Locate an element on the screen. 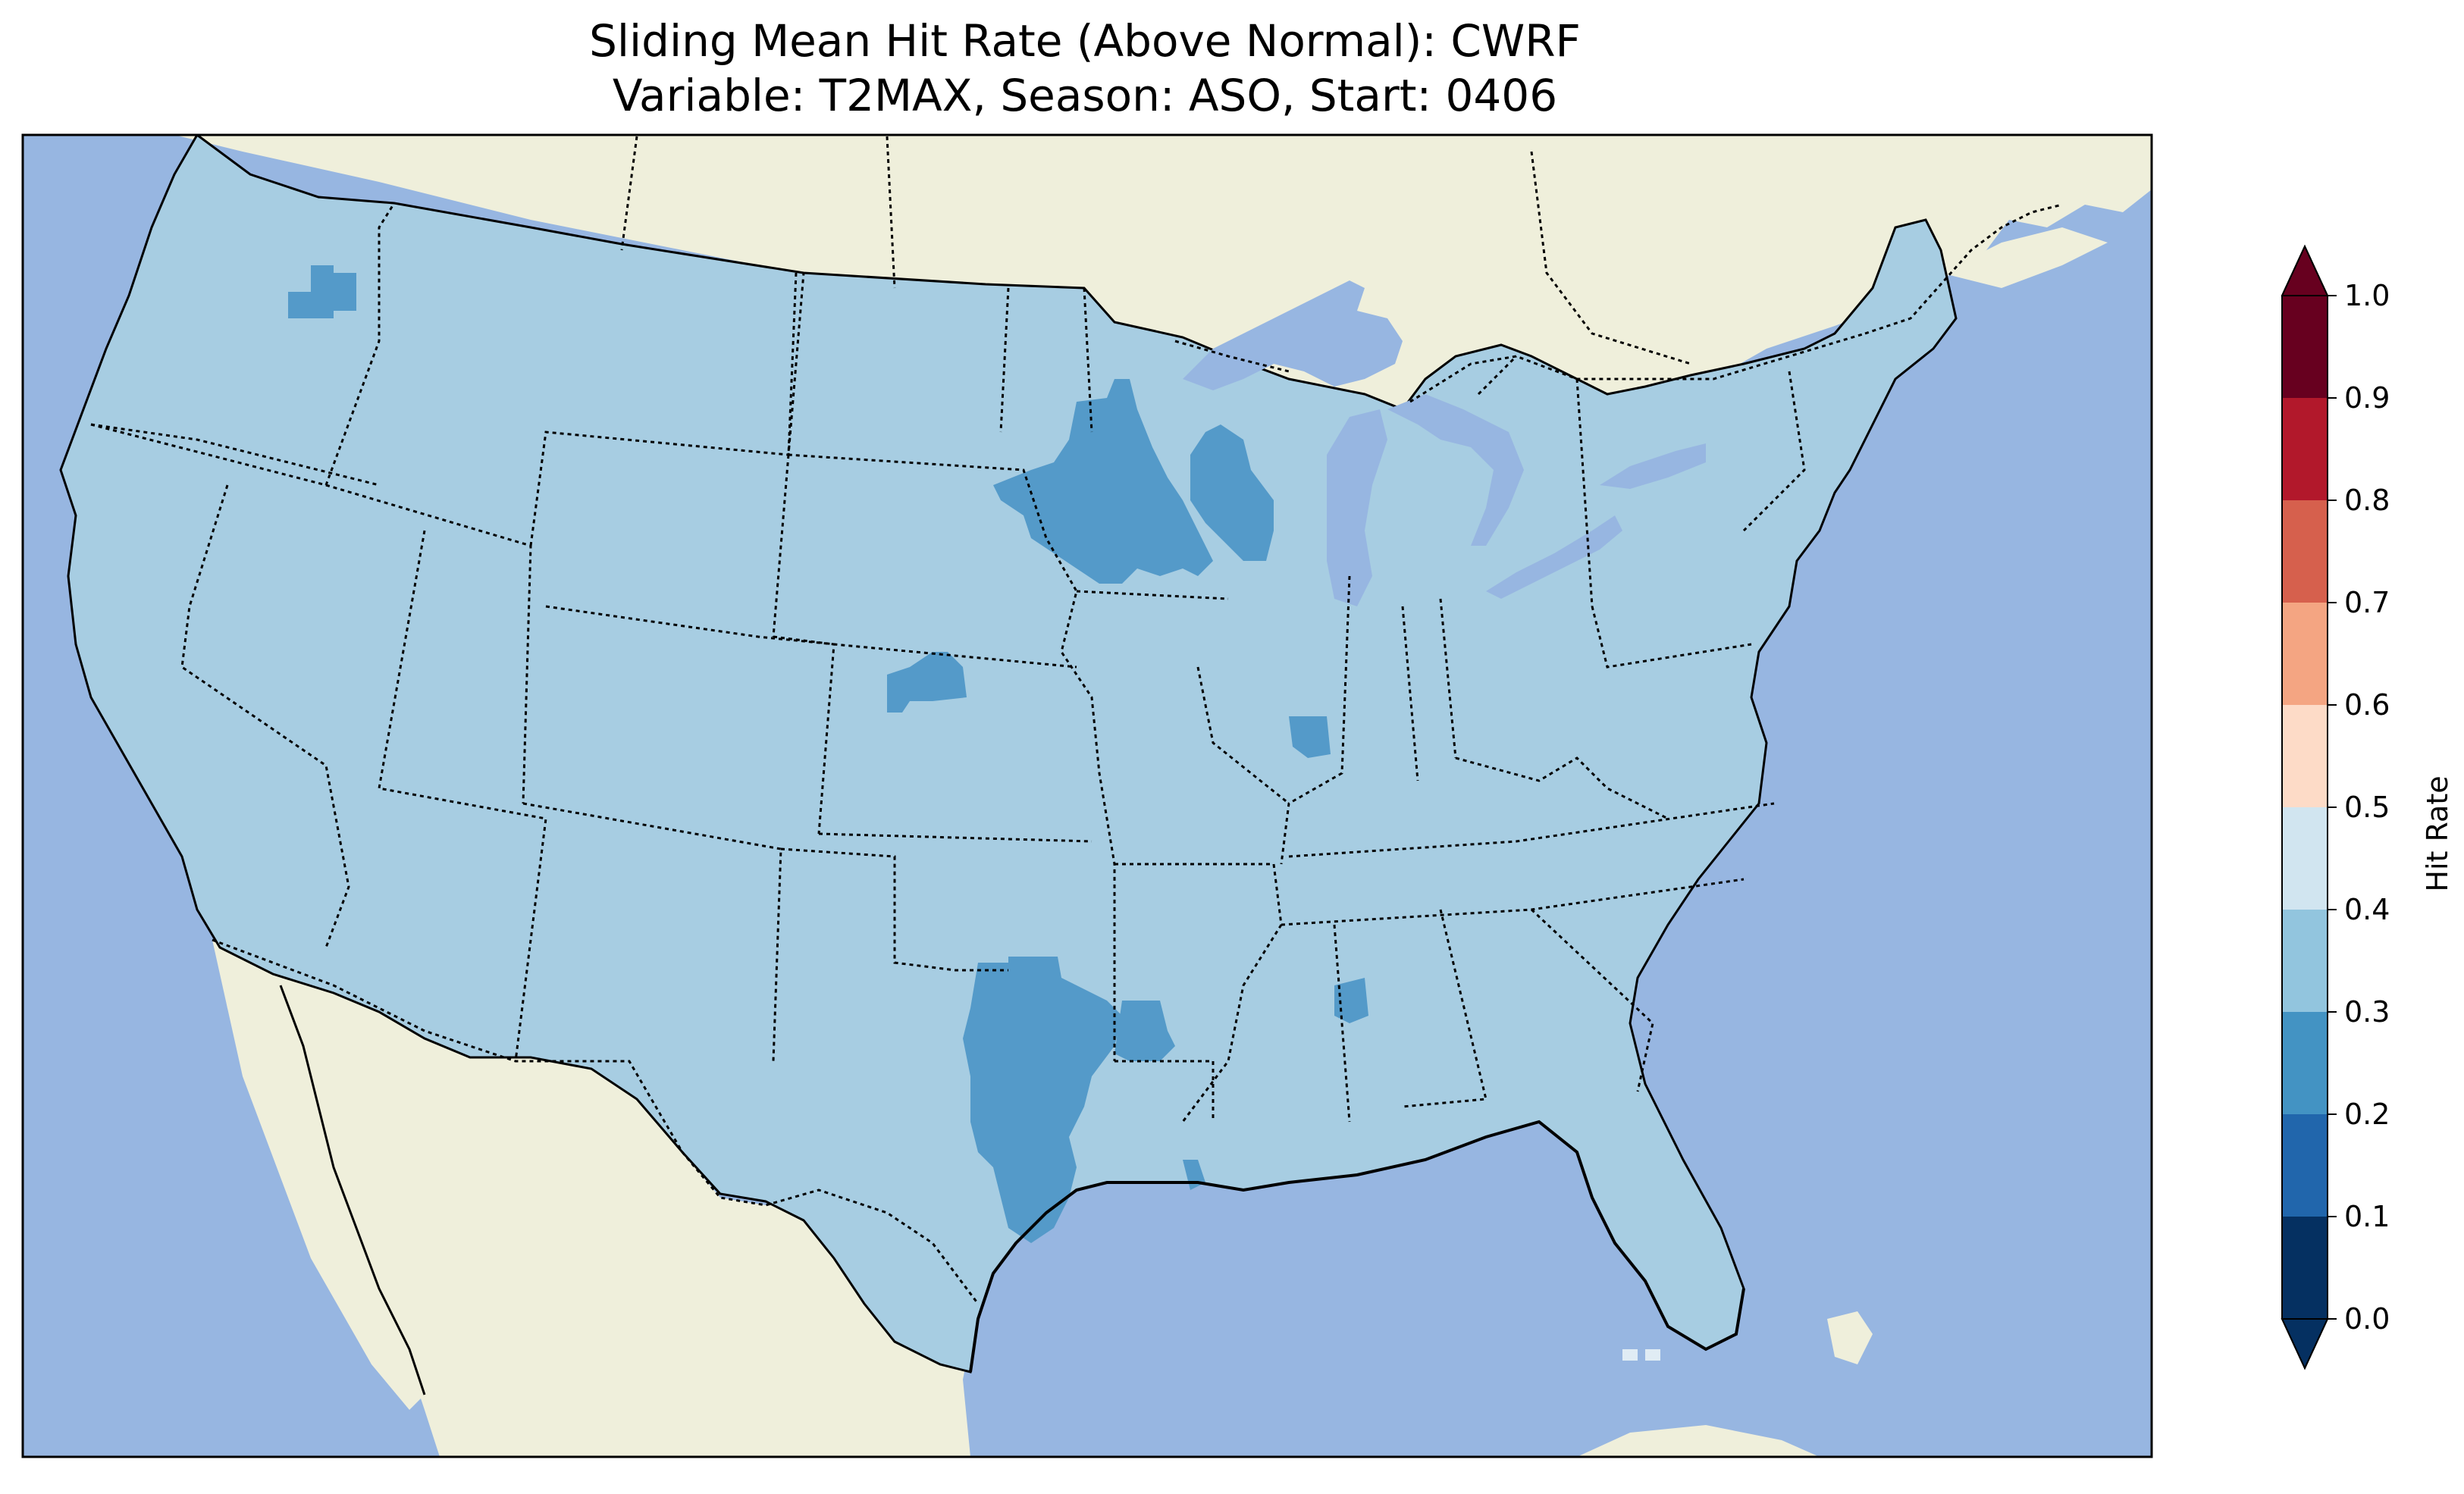 The image size is (2464, 1494). patch-wisconsin is located at coordinates (1232, 492).